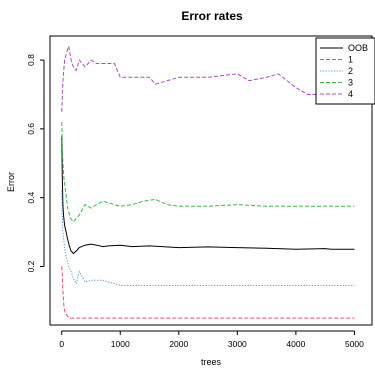 Image resolution: width=375 pixels, height=381 pixels. I want to click on y-tick-label: 0.8, so click(31, 60).